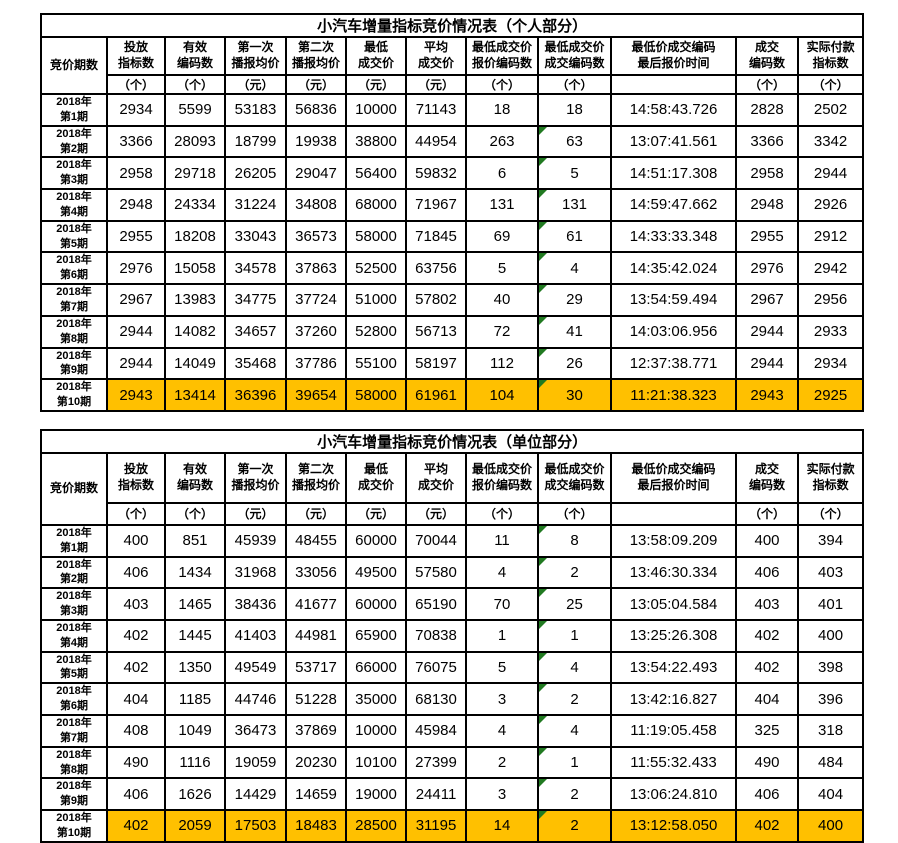  Describe the element at coordinates (574, 236) in the screenshot. I see `value-cell: 61` at that location.